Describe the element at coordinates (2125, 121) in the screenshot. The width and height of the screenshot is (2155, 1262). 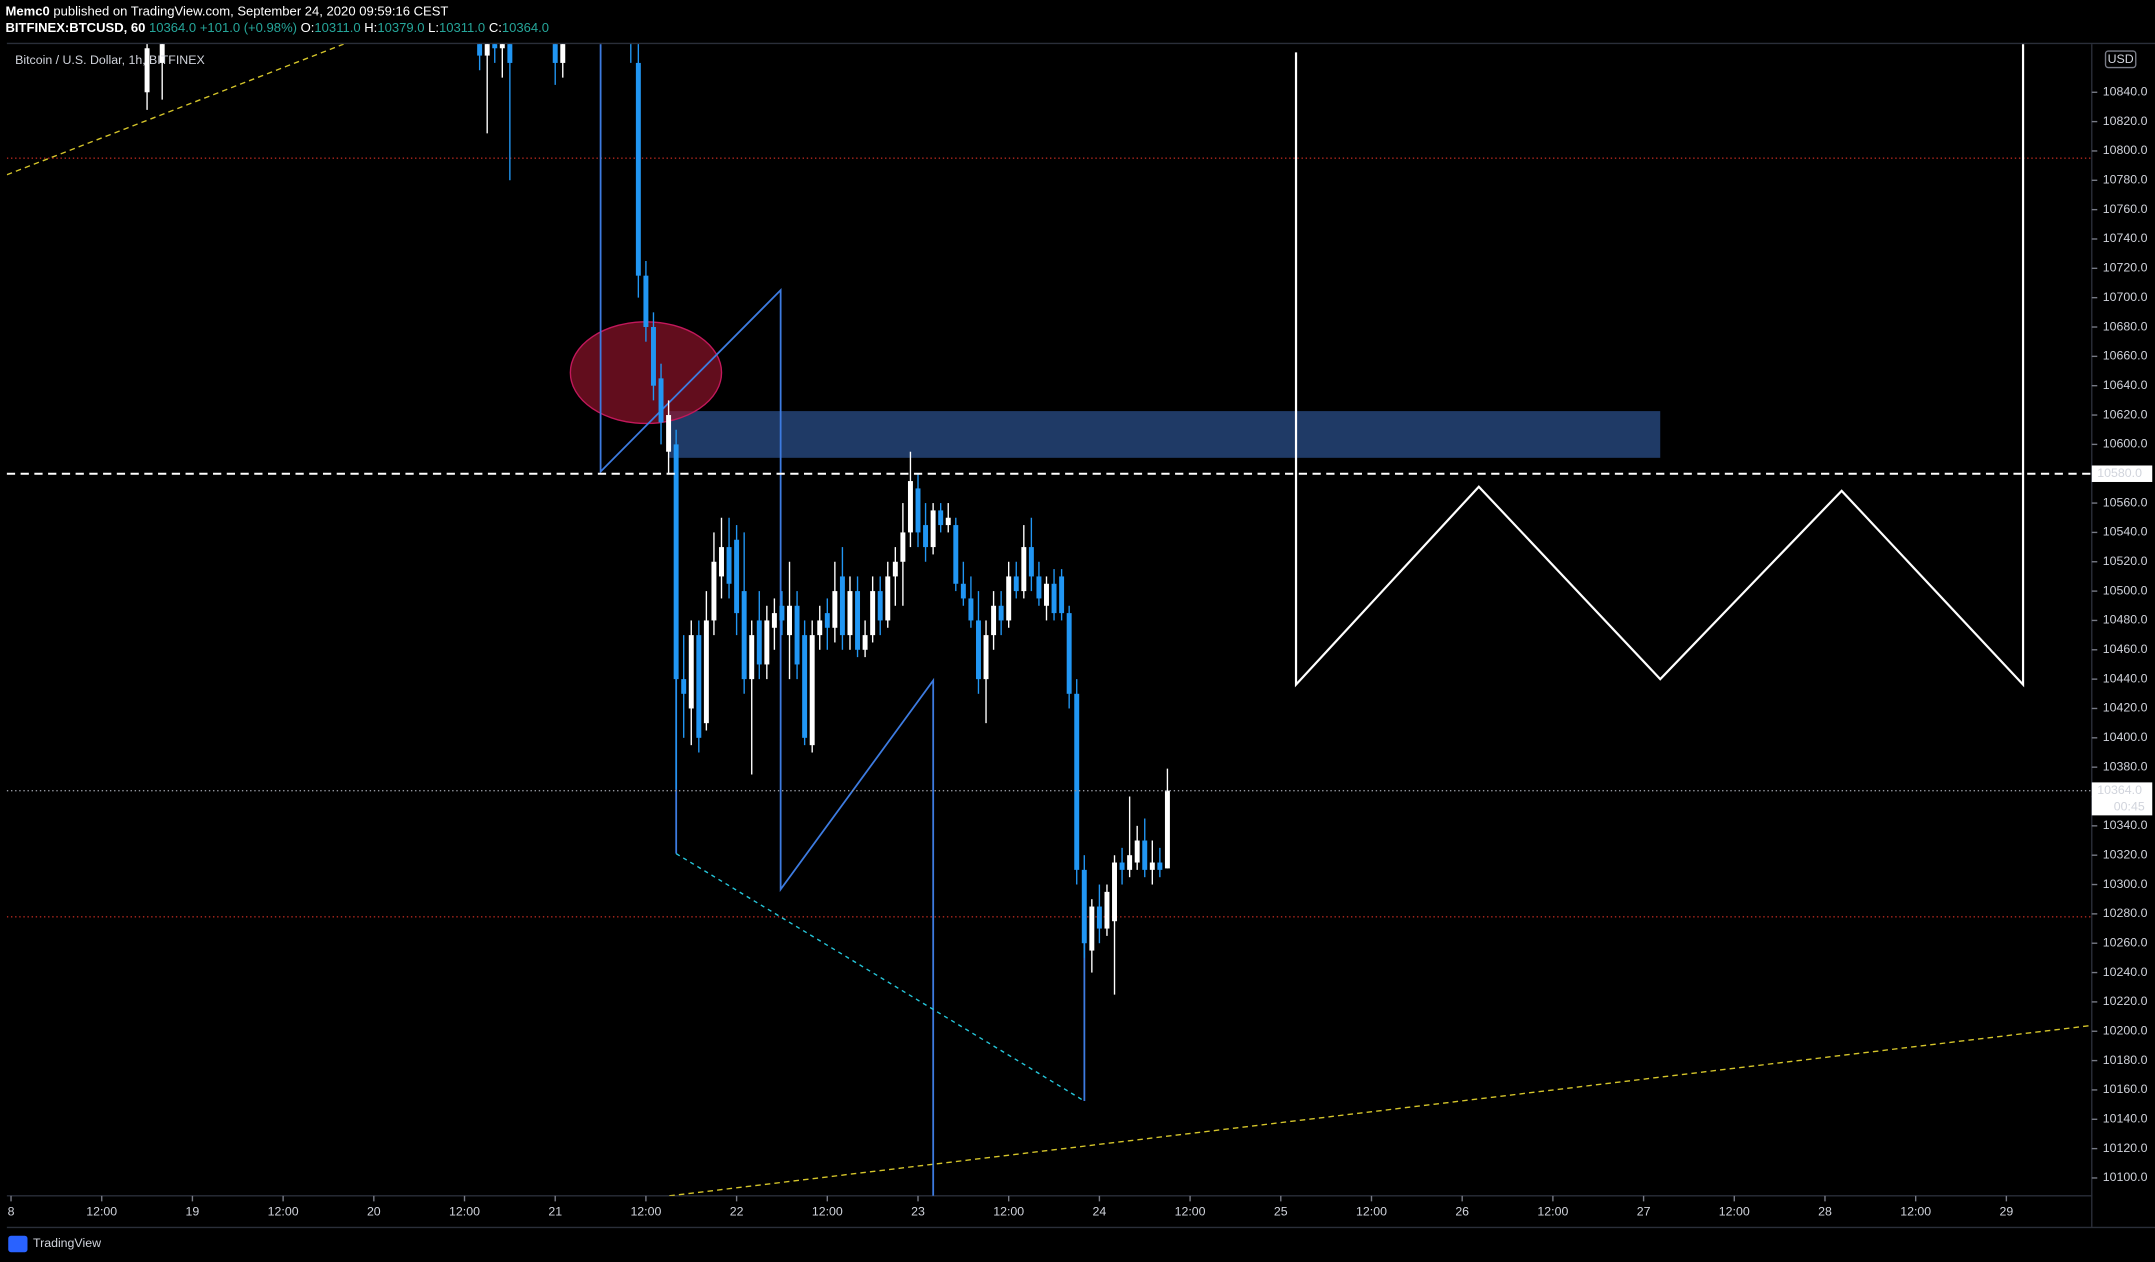
I see `y-tick-label: 10820.0` at that location.